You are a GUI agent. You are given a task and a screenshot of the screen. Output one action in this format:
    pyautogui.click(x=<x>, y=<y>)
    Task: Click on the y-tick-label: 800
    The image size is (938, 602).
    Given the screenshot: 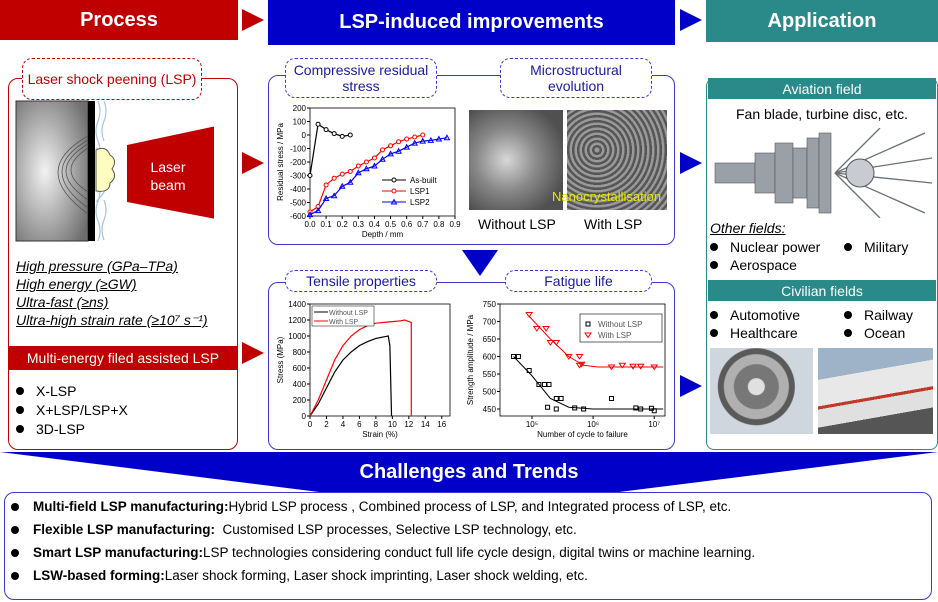 What is the action you would take?
    pyautogui.click(x=300, y=352)
    